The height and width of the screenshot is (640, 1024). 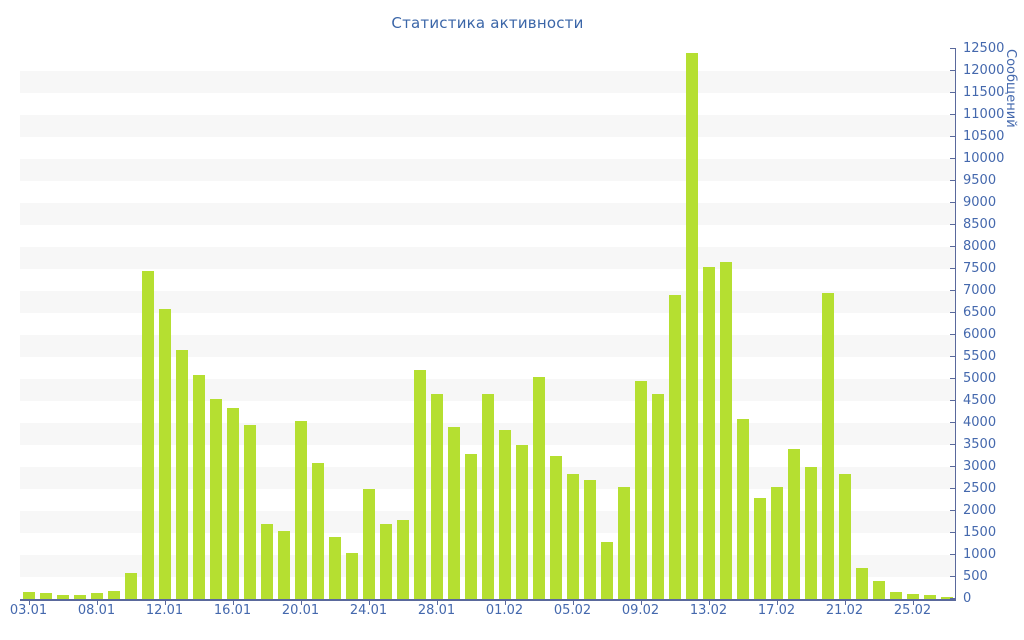 What do you see at coordinates (980, 356) in the screenshot?
I see `y-tick-label: 5500` at bounding box center [980, 356].